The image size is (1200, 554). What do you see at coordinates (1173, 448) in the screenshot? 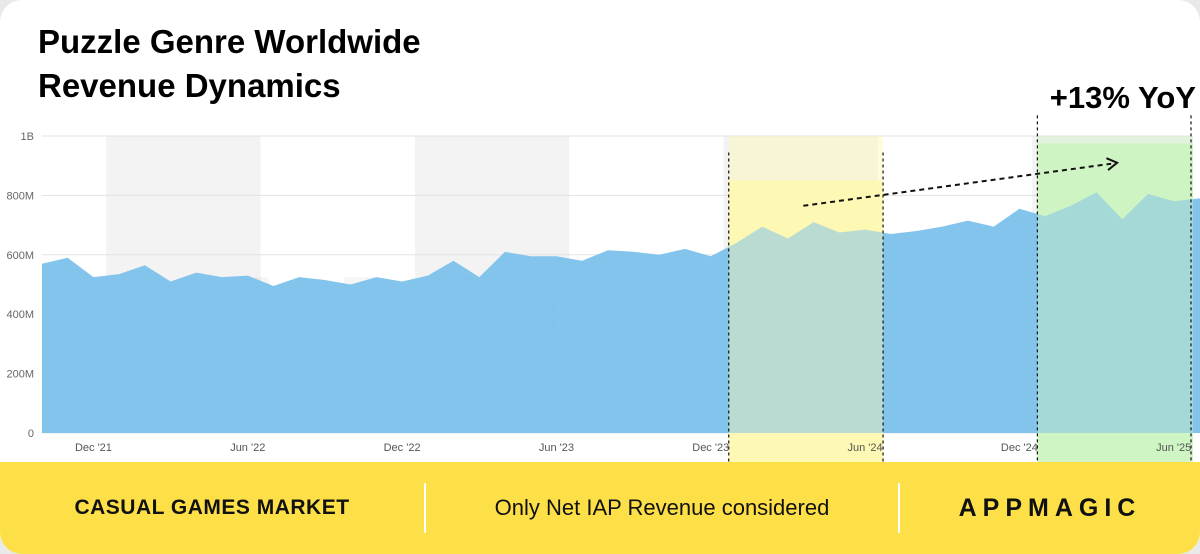
I see `x-tick-label: Jun '25` at bounding box center [1173, 448].